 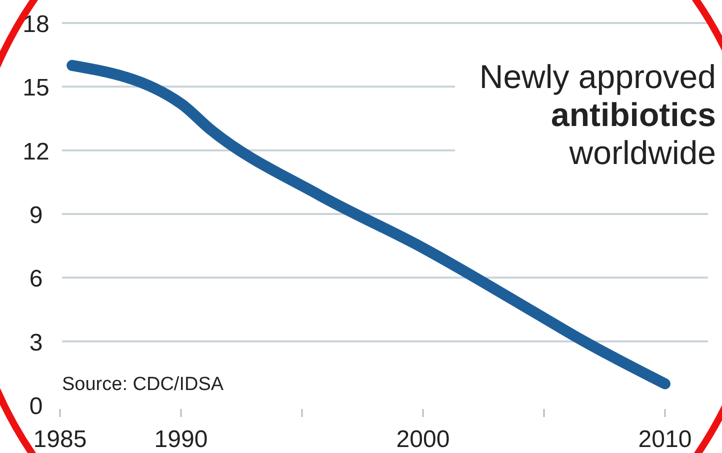 What do you see at coordinates (36, 88) in the screenshot?
I see `y-tick-label: 15` at bounding box center [36, 88].